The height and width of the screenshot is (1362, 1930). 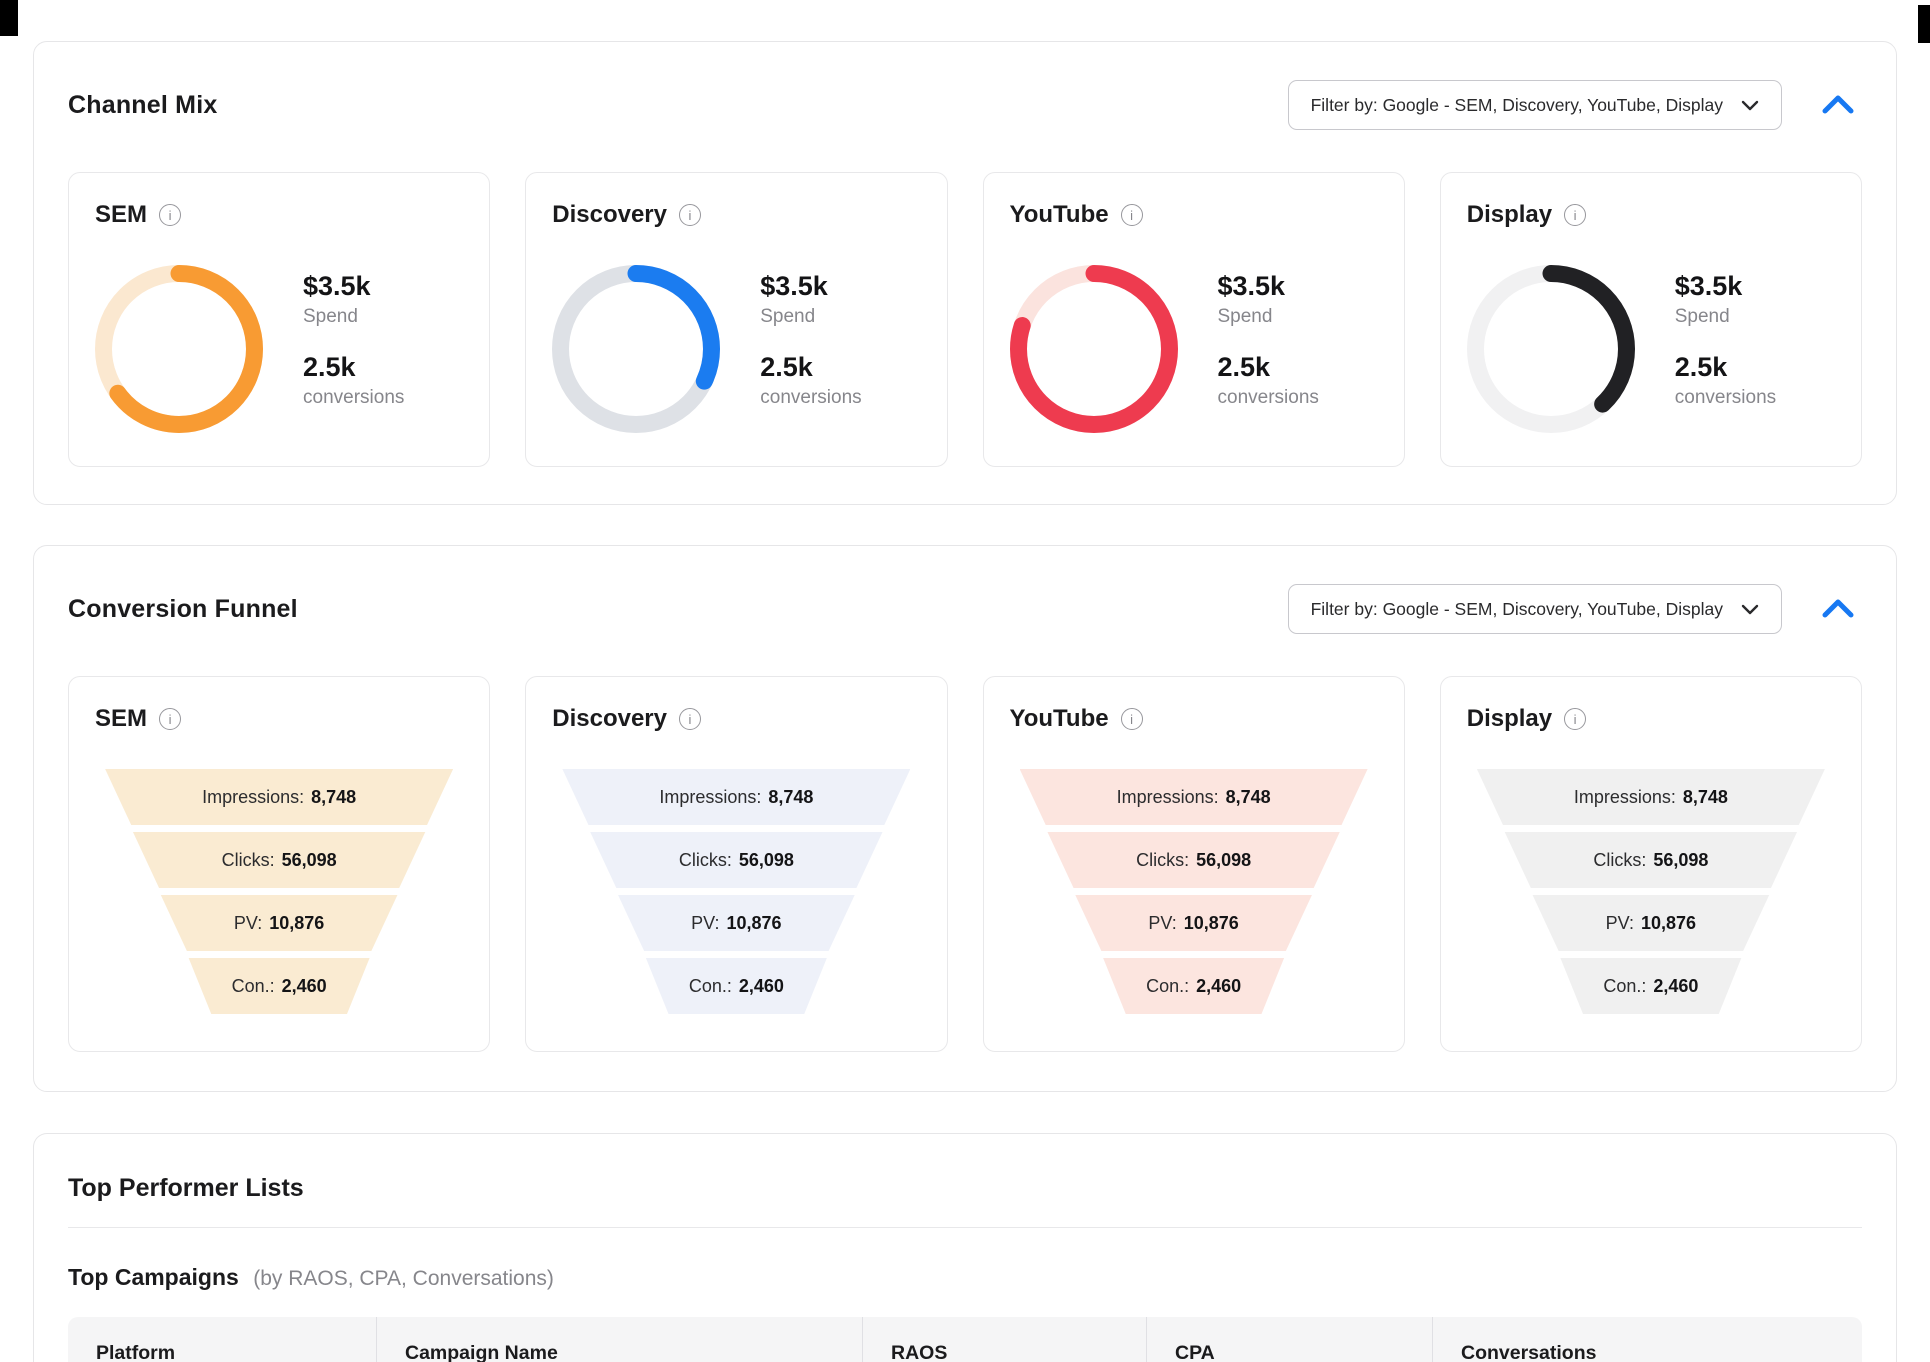 I want to click on funnel-card-title: YouTube, so click(x=1059, y=718).